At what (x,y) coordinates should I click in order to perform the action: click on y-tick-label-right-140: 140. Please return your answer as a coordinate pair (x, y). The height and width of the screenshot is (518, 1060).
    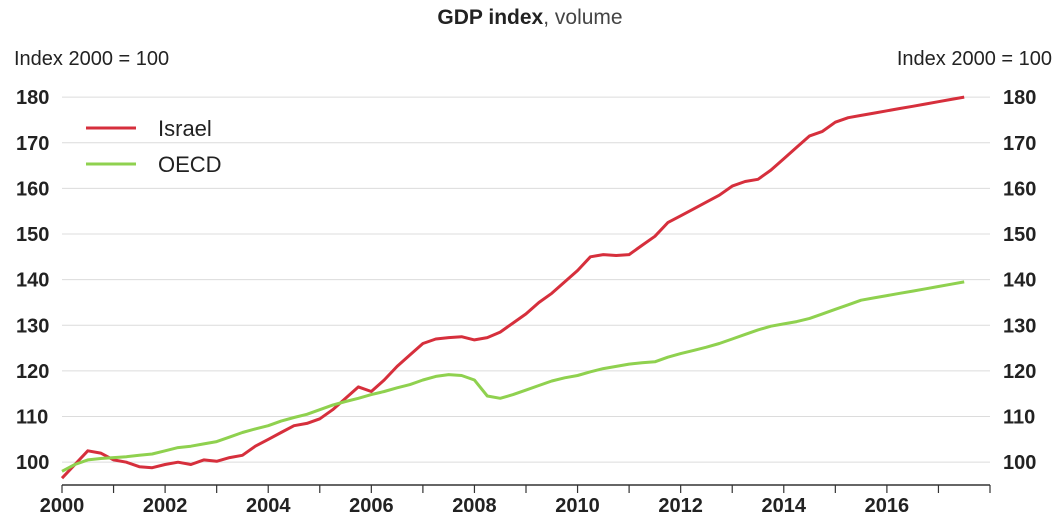
    Looking at the image, I should click on (1019, 281).